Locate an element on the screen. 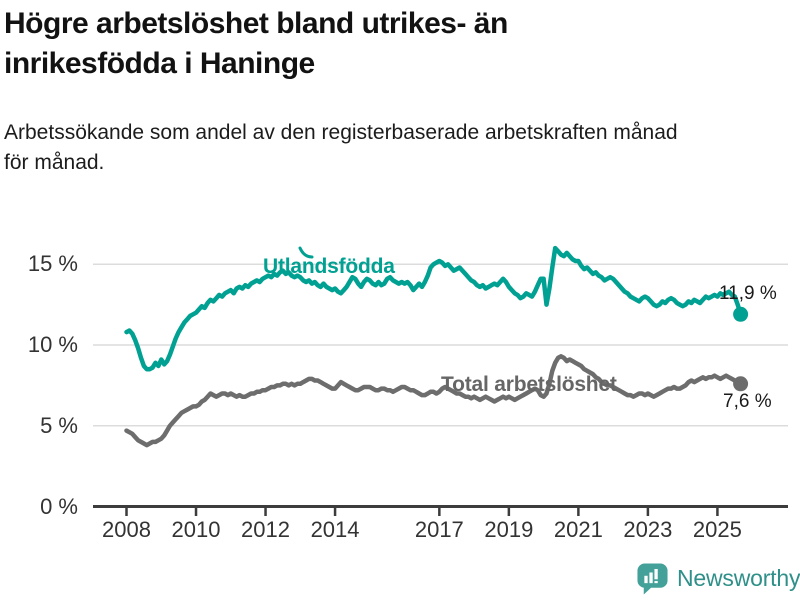 The width and height of the screenshot is (800, 600). series-label-pointer is located at coordinates (306, 252).